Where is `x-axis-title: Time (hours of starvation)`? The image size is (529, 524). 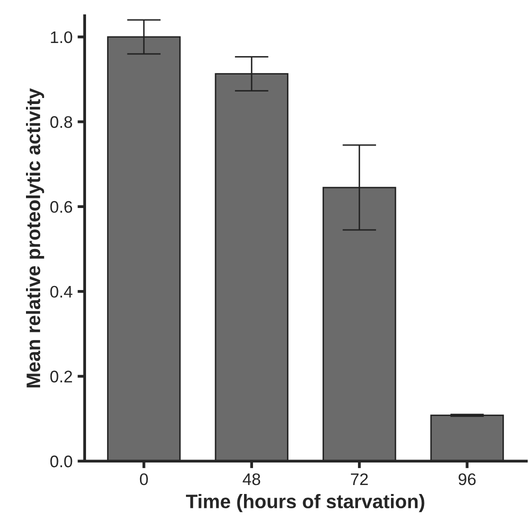
x-axis-title: Time (hours of starvation) is located at coordinates (305, 503).